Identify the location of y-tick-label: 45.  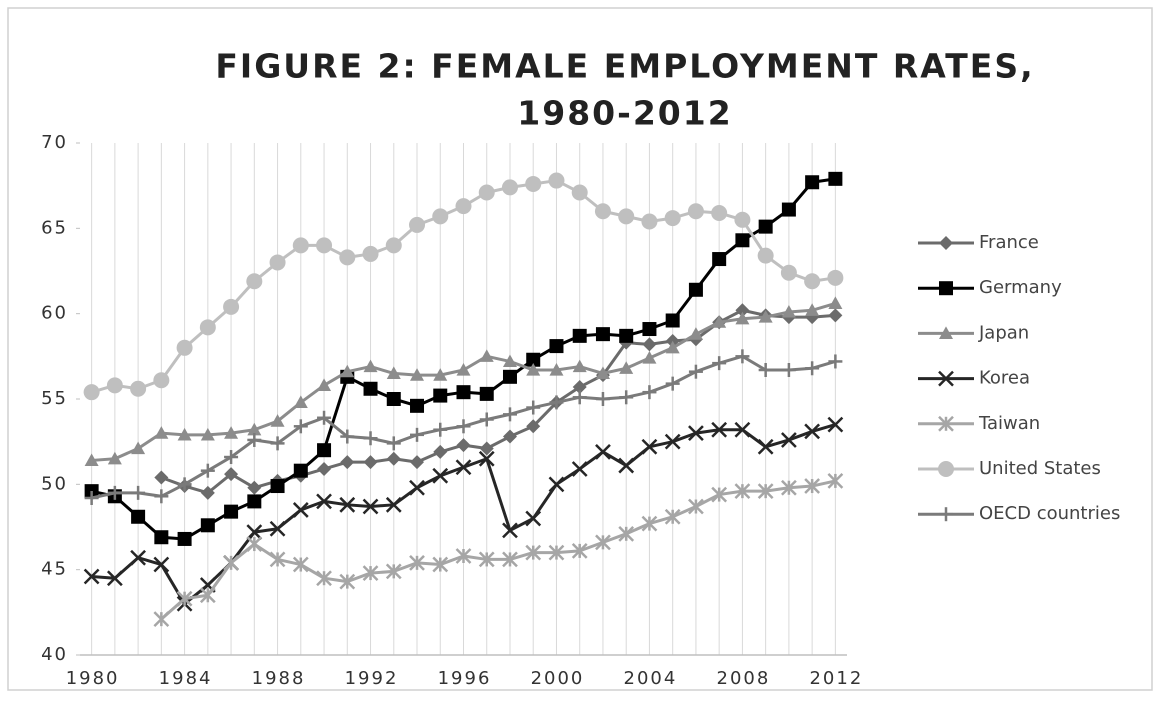
(54, 569).